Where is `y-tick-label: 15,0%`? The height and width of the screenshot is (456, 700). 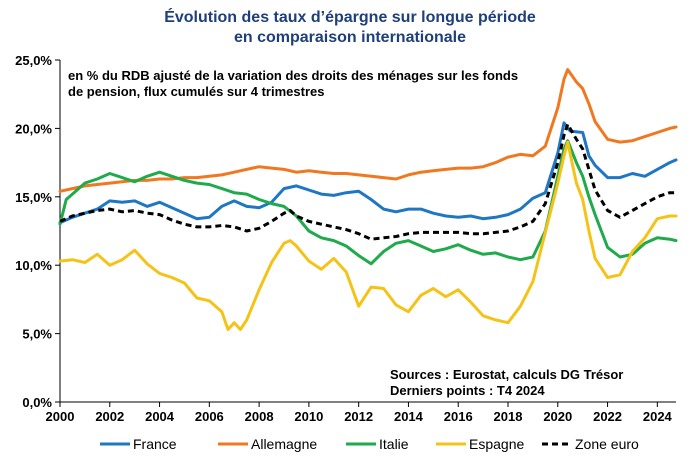
y-tick-label: 15,0% is located at coordinates (33, 197).